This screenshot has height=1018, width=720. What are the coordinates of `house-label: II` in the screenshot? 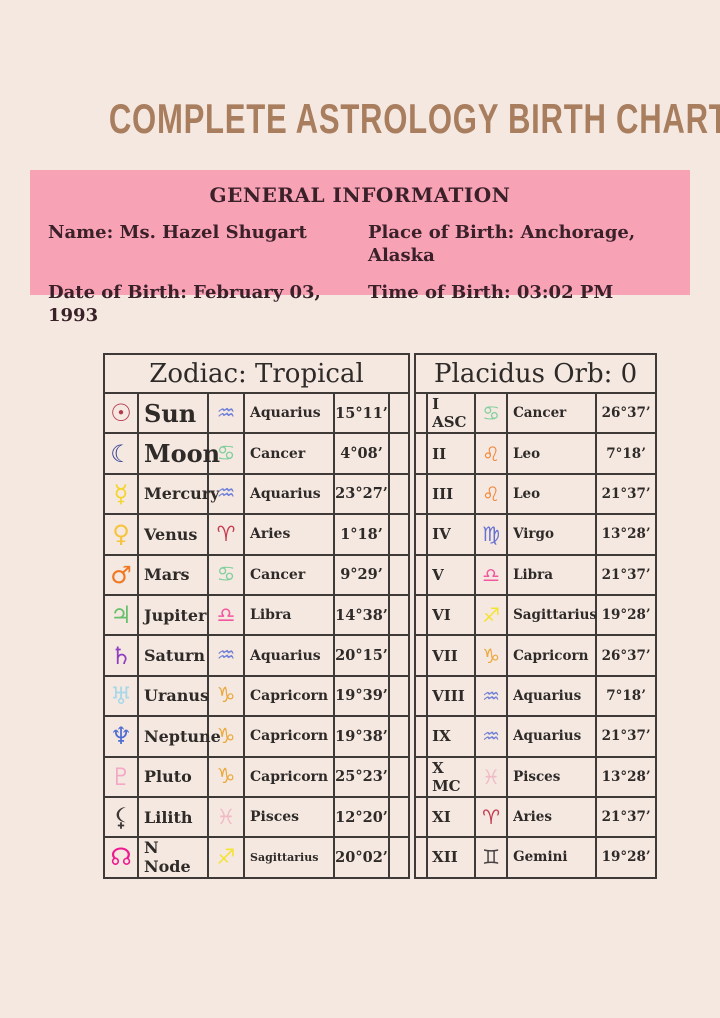 It's located at (451, 453).